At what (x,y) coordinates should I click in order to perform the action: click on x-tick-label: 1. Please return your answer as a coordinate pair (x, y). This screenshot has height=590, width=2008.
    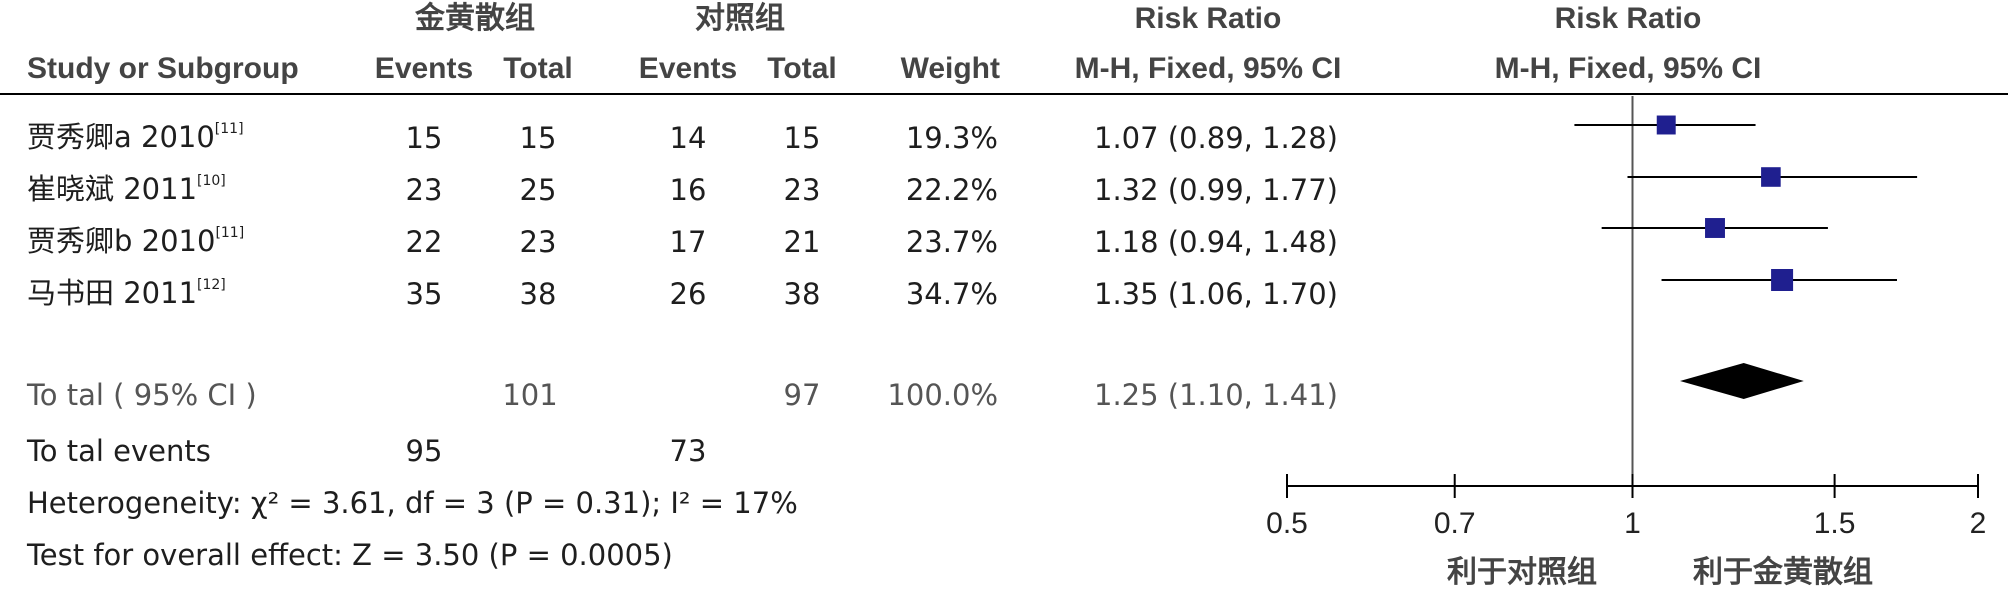
    Looking at the image, I should click on (1632, 523).